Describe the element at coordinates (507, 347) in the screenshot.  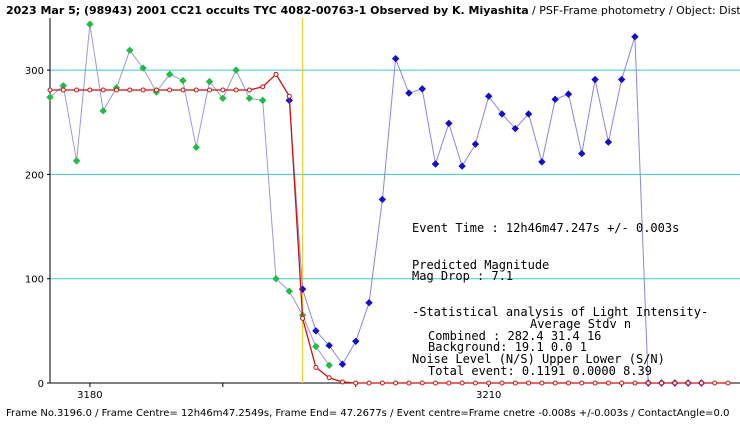
I see `background-stats-label: Background: 19.1 0.0 1` at that location.